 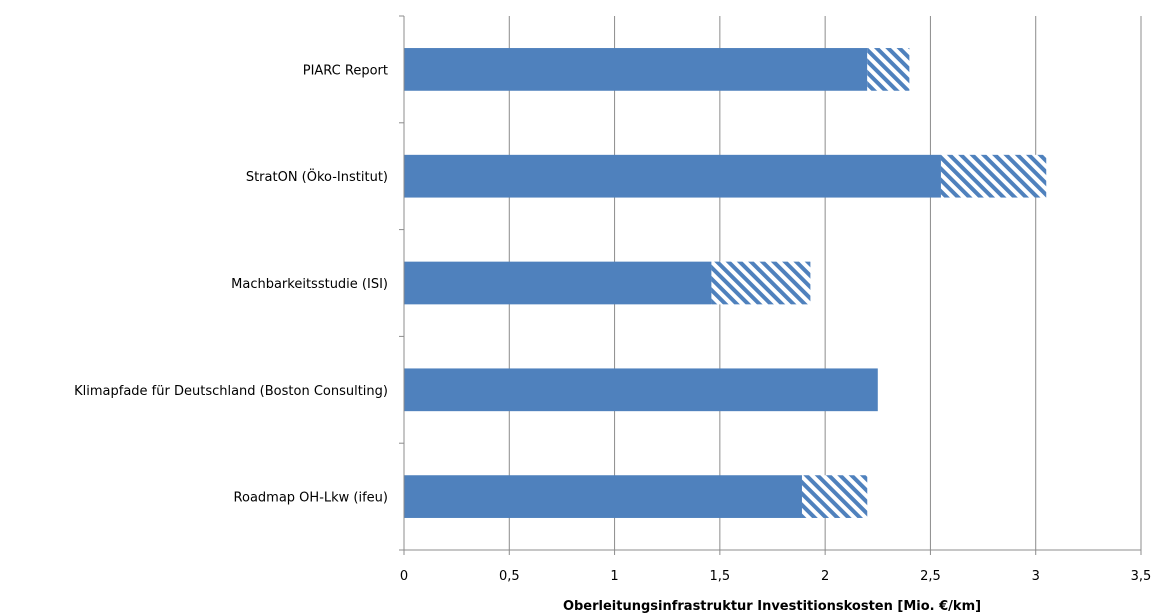 What do you see at coordinates (775, 576) in the screenshot?
I see `x-tick-labels: 0 0,5 1 1,5 2 2,5 3 3,5` at bounding box center [775, 576].